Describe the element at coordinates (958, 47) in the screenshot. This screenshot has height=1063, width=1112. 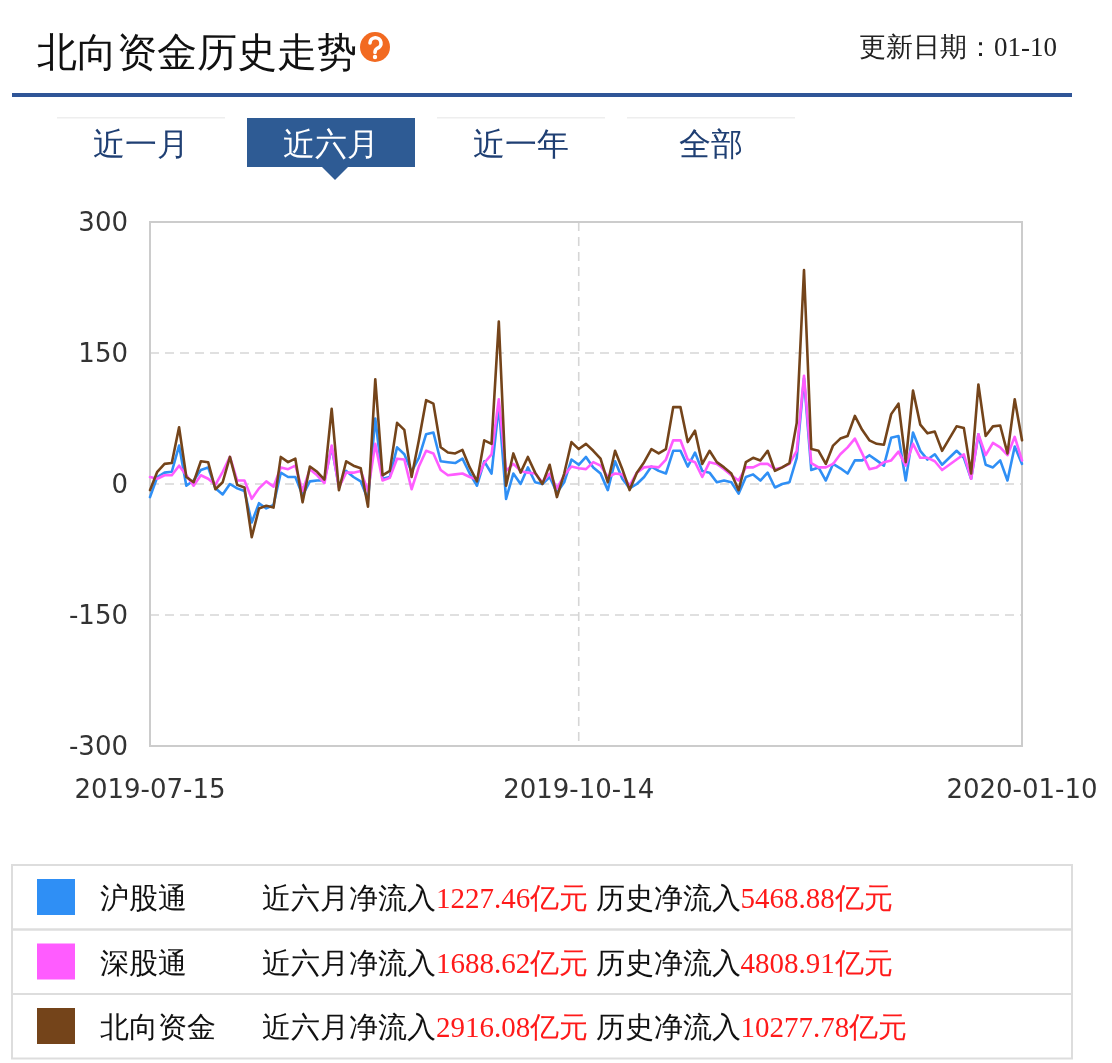
I see `chart-subtitle: 更新日期：01-10` at that location.